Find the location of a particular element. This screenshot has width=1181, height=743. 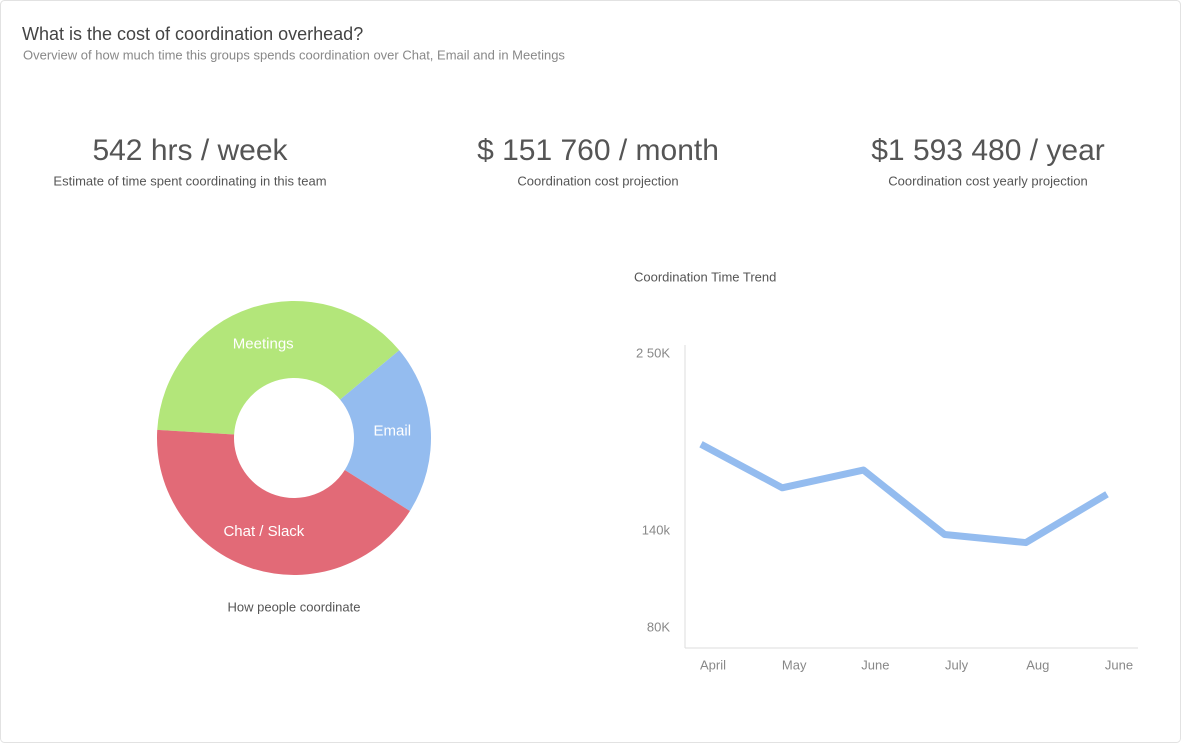

segment-label: Email is located at coordinates (393, 430).